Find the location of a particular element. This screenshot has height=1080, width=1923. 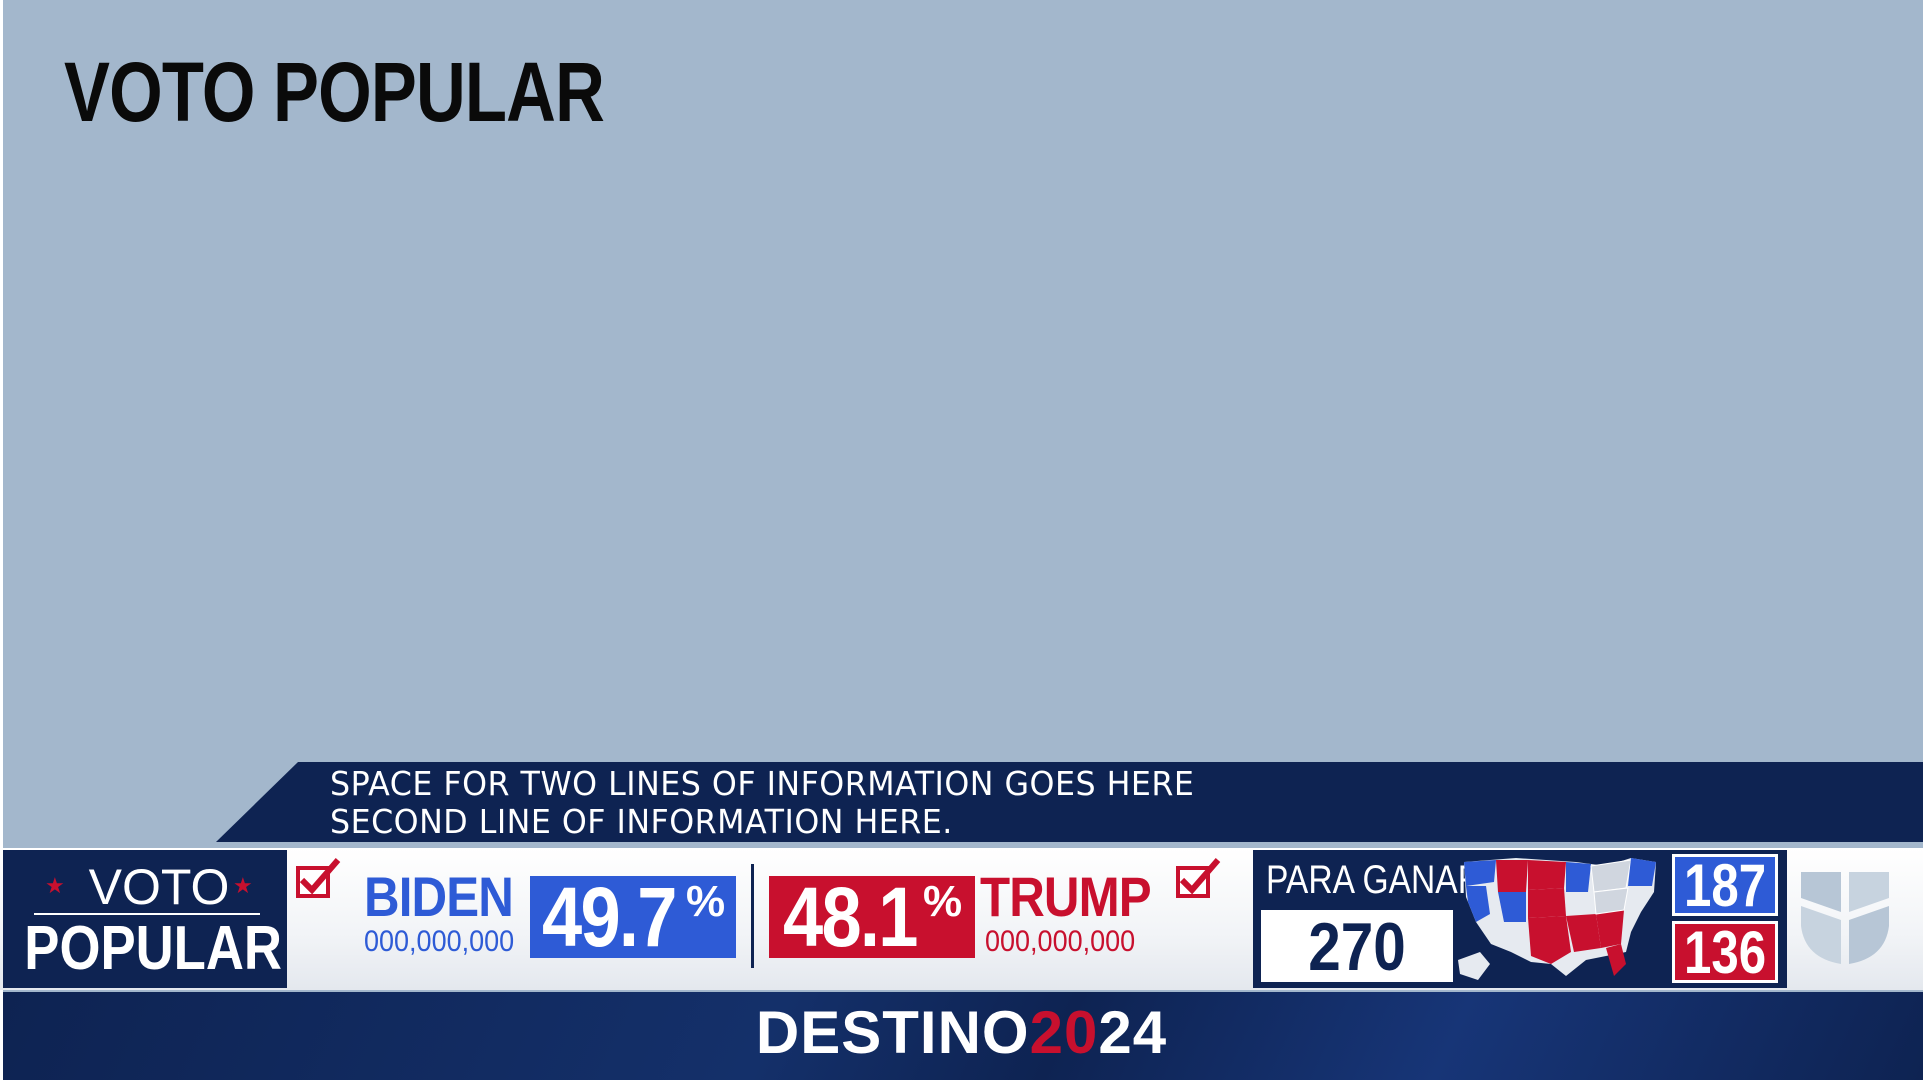

electoral-votes-rep: 136 is located at coordinates (1725, 952).